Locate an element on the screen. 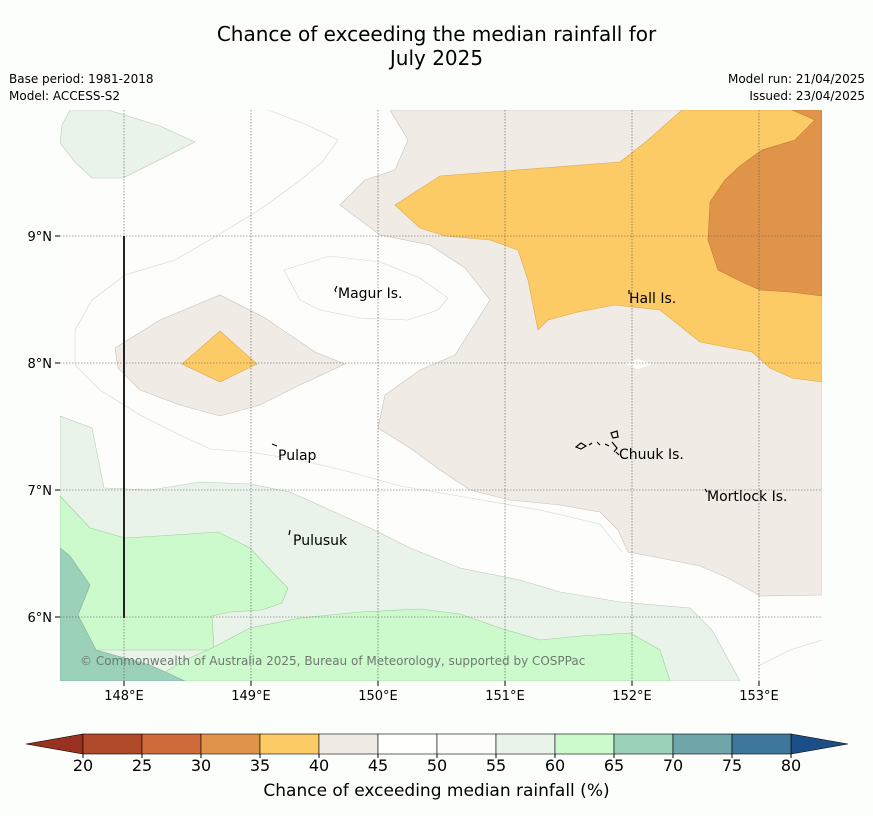 The width and height of the screenshot is (873, 816). colorbar-tick-label: 20 is located at coordinates (83, 765).